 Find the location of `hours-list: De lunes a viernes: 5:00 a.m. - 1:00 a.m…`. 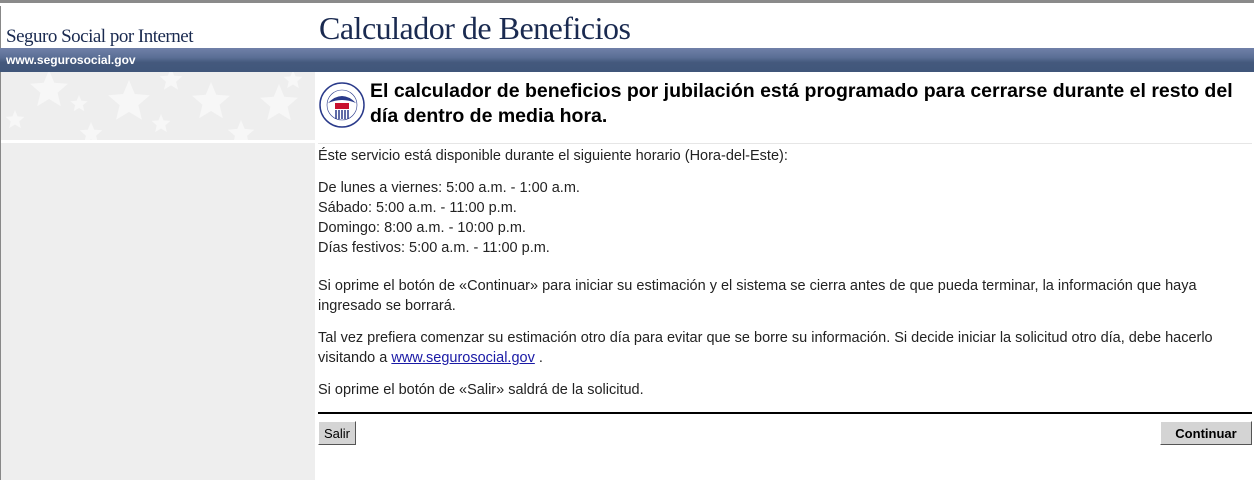

hours-list: De lunes a viernes: 5:00 a.m. - 1:00 a.m… is located at coordinates (785, 218).